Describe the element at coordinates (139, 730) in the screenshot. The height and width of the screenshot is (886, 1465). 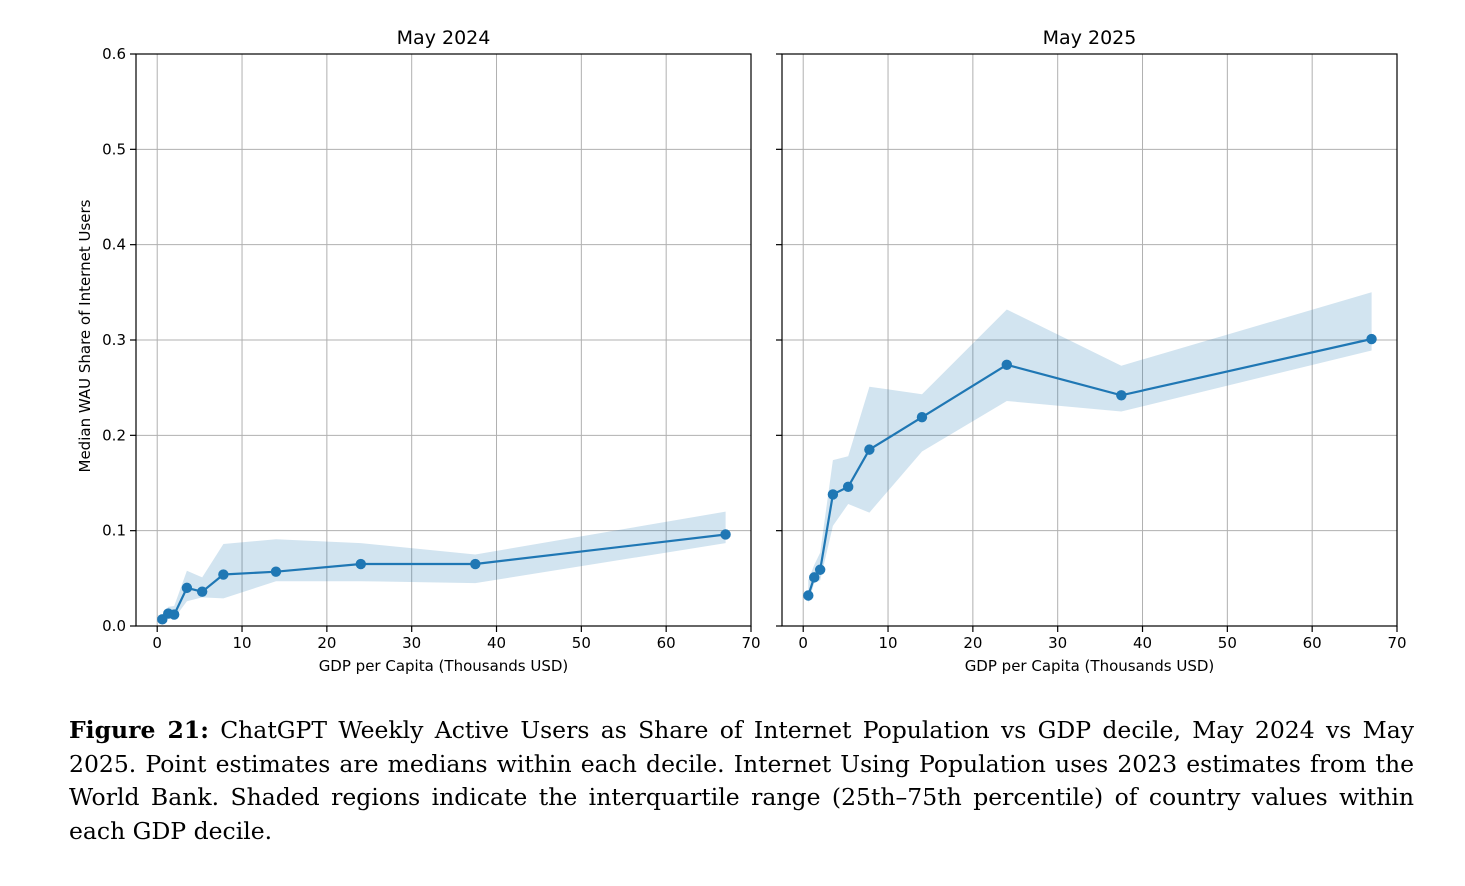
I see `caption-label: Figure 21:` at that location.